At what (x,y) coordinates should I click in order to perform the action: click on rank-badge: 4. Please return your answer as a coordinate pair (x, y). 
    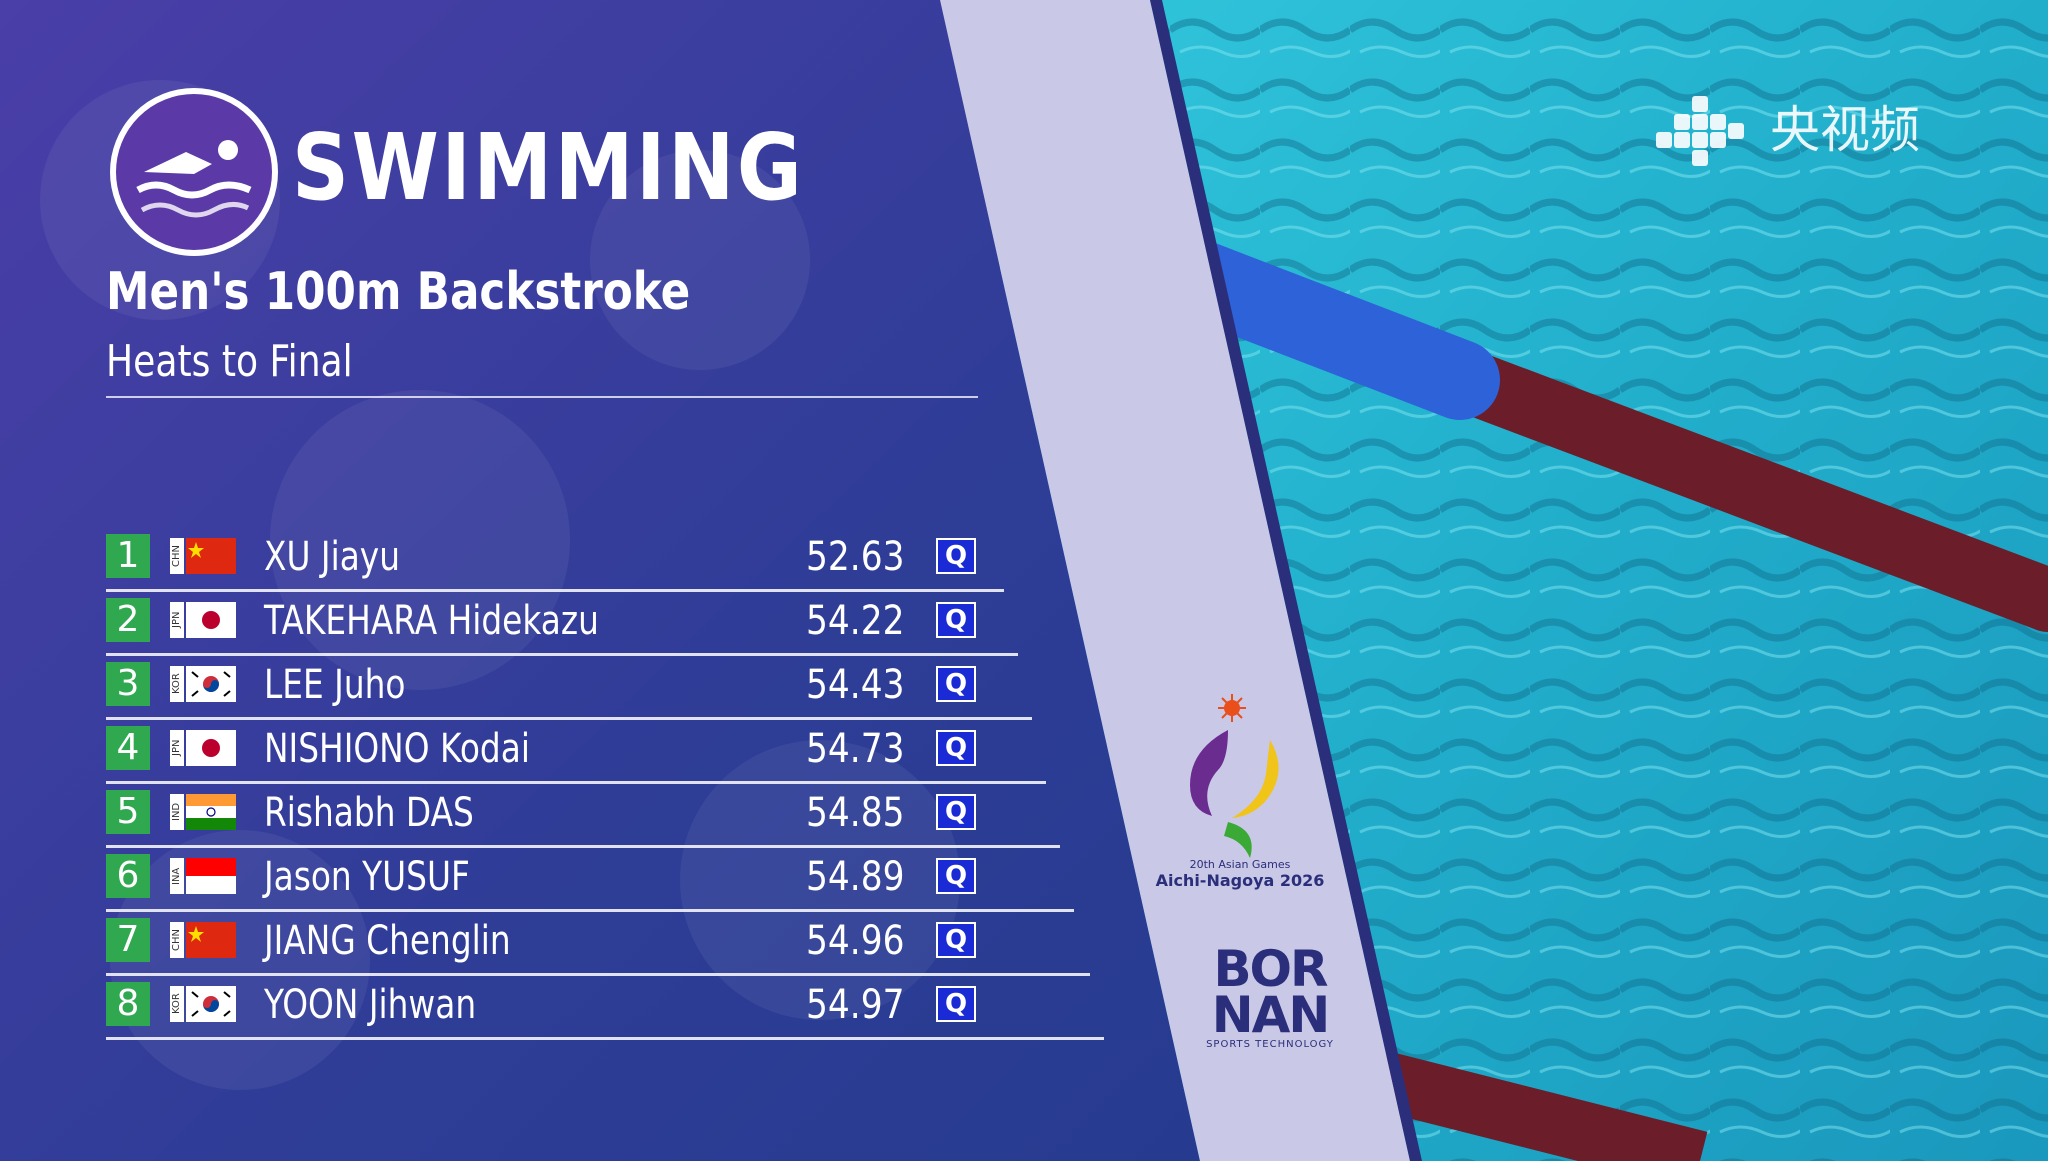
    Looking at the image, I should click on (128, 748).